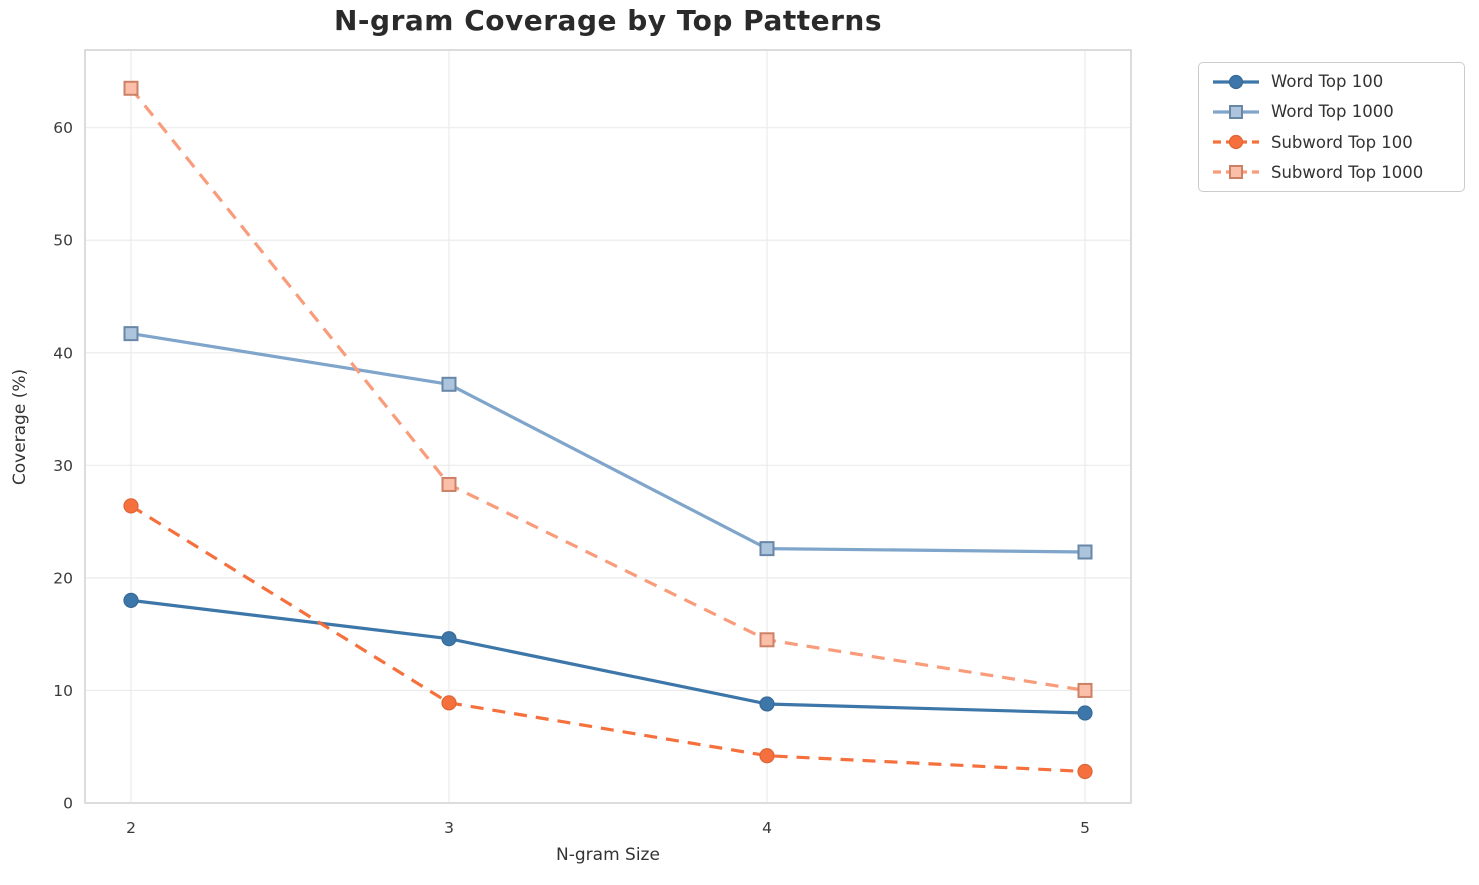 The image size is (1479, 885). I want to click on y-tick-label: 40, so click(63, 353).